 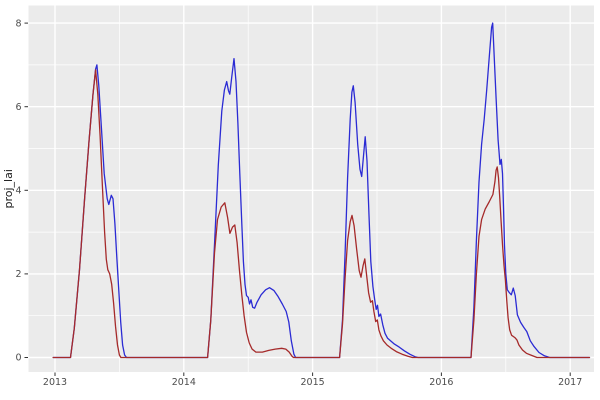 What do you see at coordinates (18, 274) in the screenshot?
I see `y-tick-label: 2` at bounding box center [18, 274].